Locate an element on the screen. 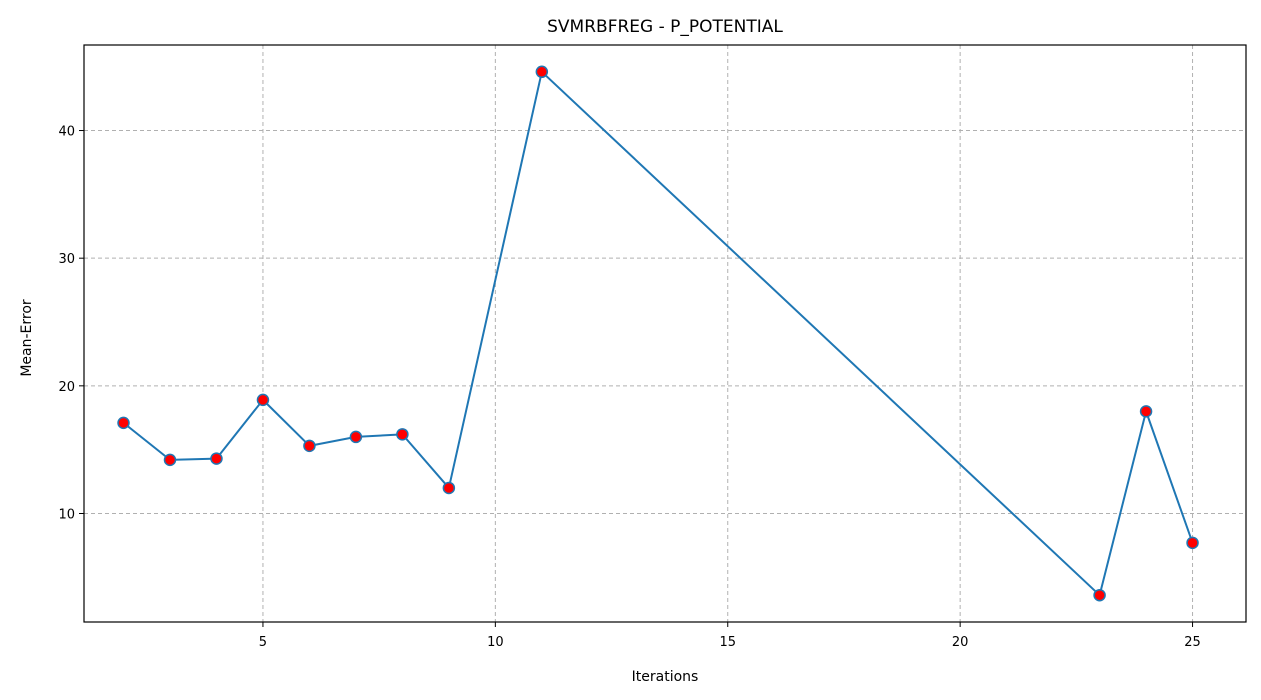 The width and height of the screenshot is (1261, 700). x-tick-label: 10 is located at coordinates (495, 642).